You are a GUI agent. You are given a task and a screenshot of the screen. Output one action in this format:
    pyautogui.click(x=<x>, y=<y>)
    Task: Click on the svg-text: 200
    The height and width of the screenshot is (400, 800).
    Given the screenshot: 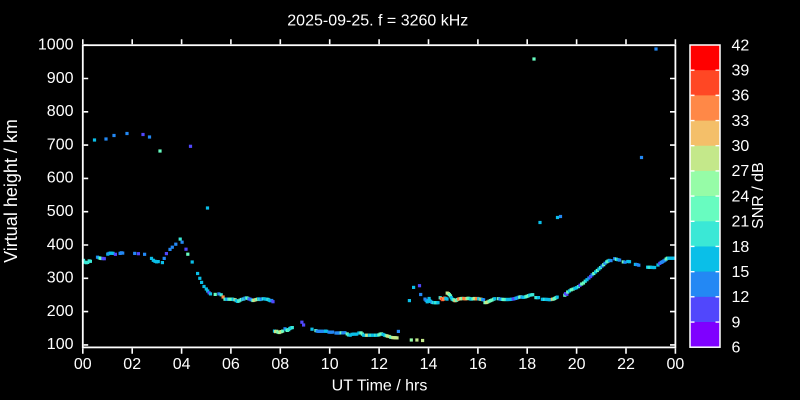 What is the action you would take?
    pyautogui.click(x=60, y=311)
    